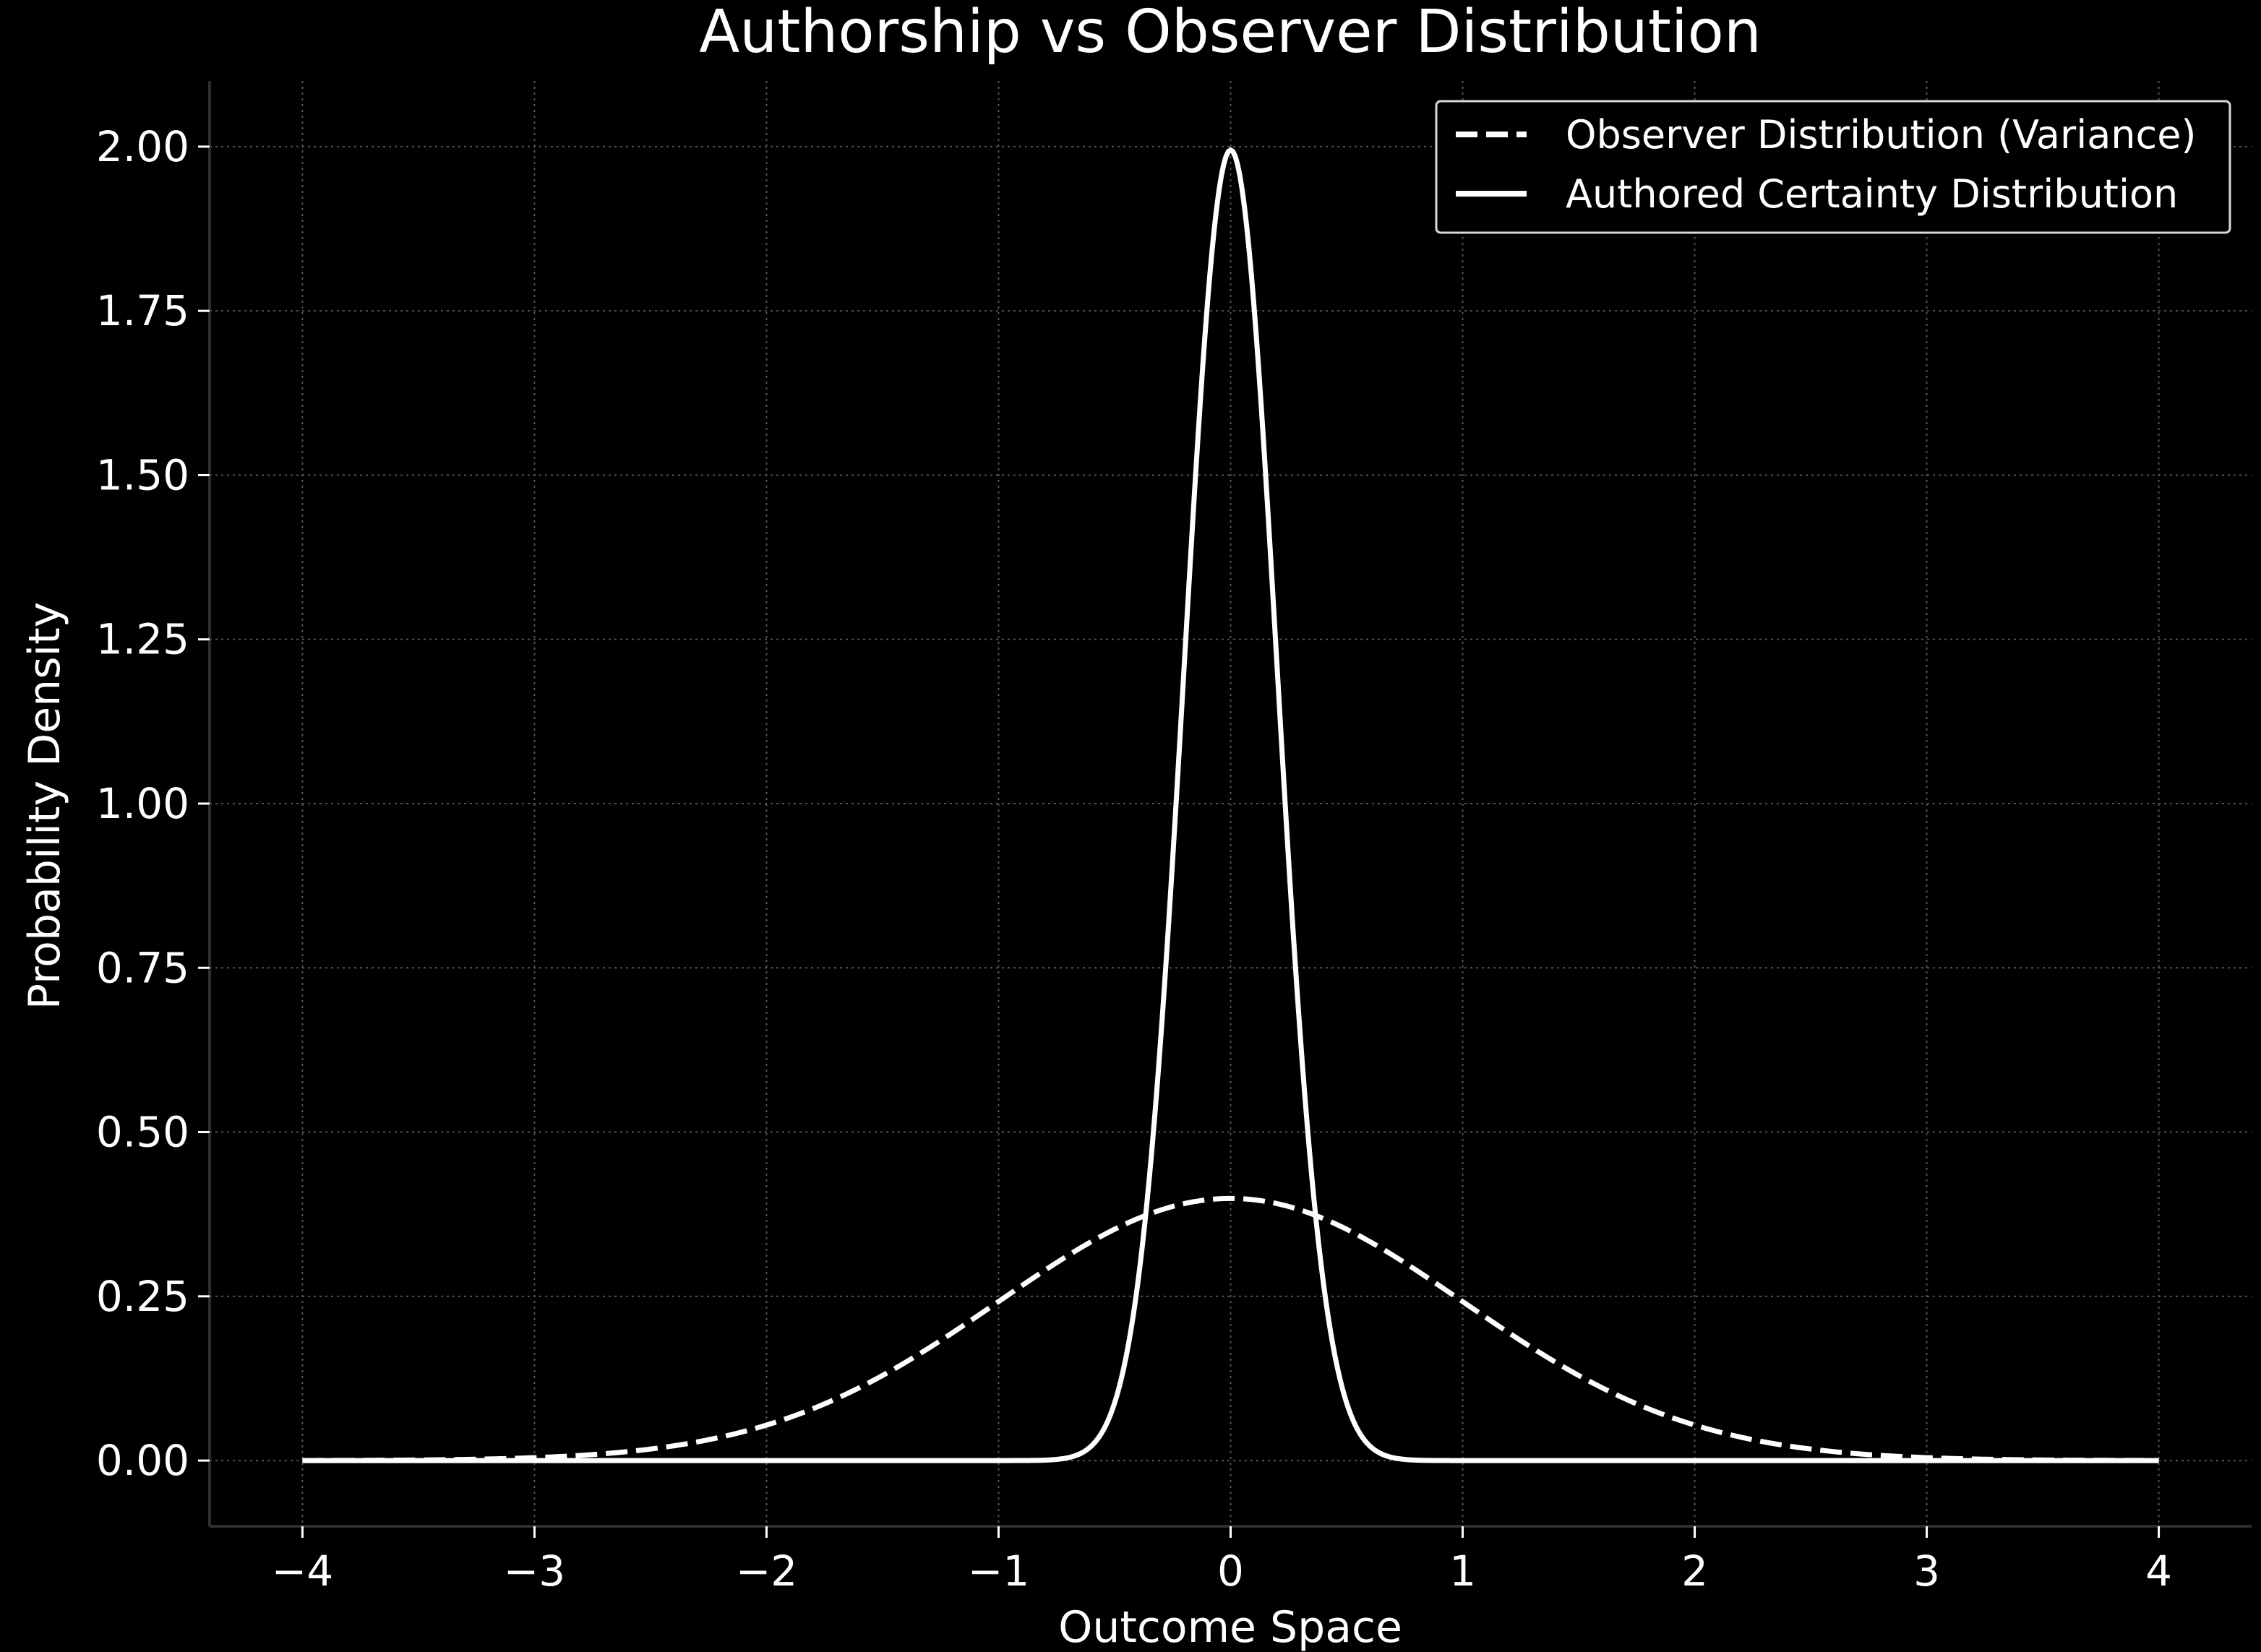 Image resolution: width=2261 pixels, height=1652 pixels. What do you see at coordinates (1230, 1627) in the screenshot?
I see `x-axis-title: Outcome Space` at bounding box center [1230, 1627].